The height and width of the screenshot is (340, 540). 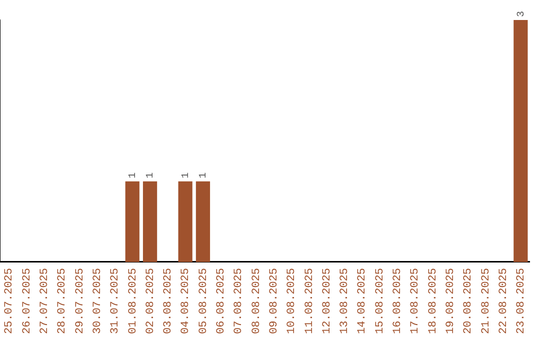 What do you see at coordinates (380, 301) in the screenshot?
I see `x-tick-label: 15.08.2025` at bounding box center [380, 301].